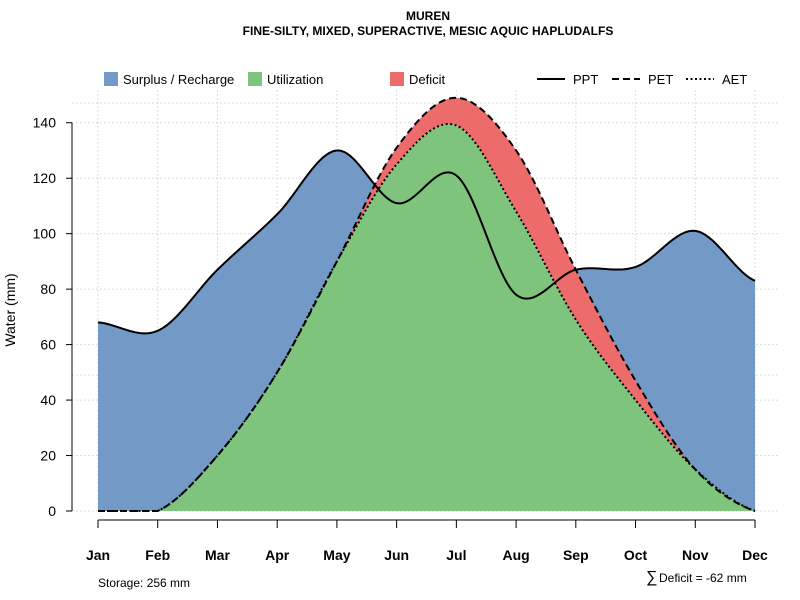  I want to click on y-tick-label: 20, so click(48, 456).